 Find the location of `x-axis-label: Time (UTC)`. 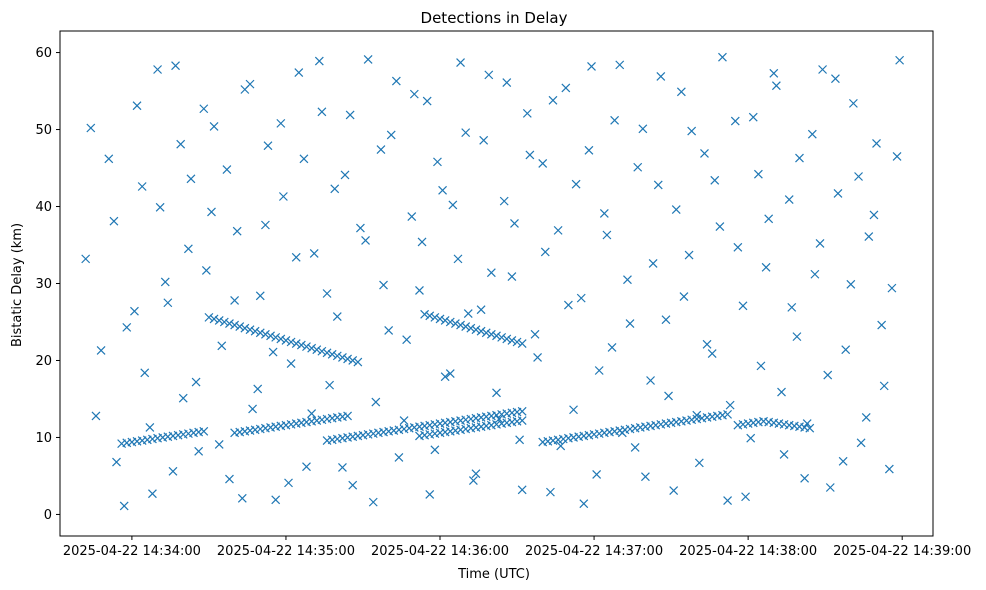

x-axis-label: Time (UTC) is located at coordinates (493, 574).